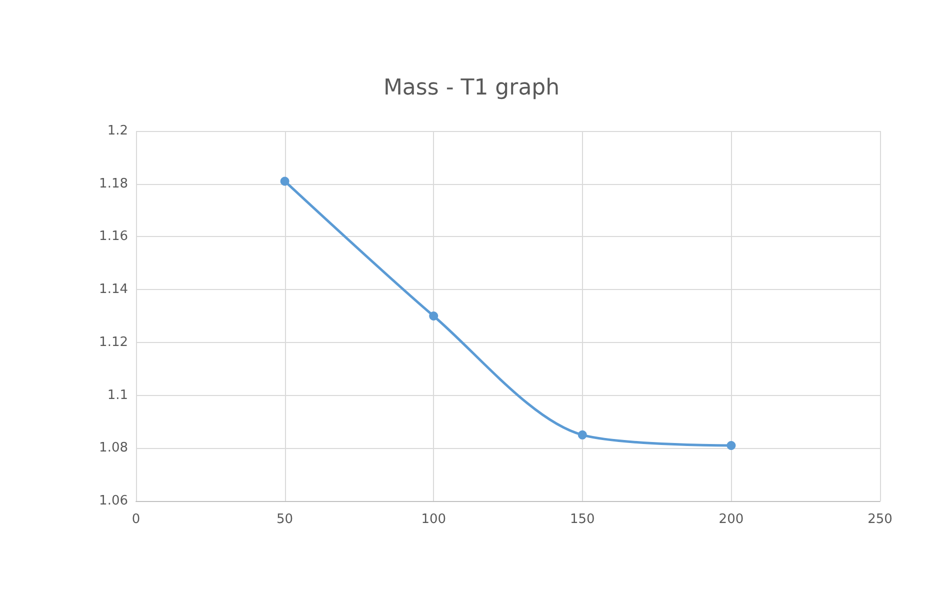 Image resolution: width=943 pixels, height=597 pixels. I want to click on x-tick-label: 150, so click(582, 519).